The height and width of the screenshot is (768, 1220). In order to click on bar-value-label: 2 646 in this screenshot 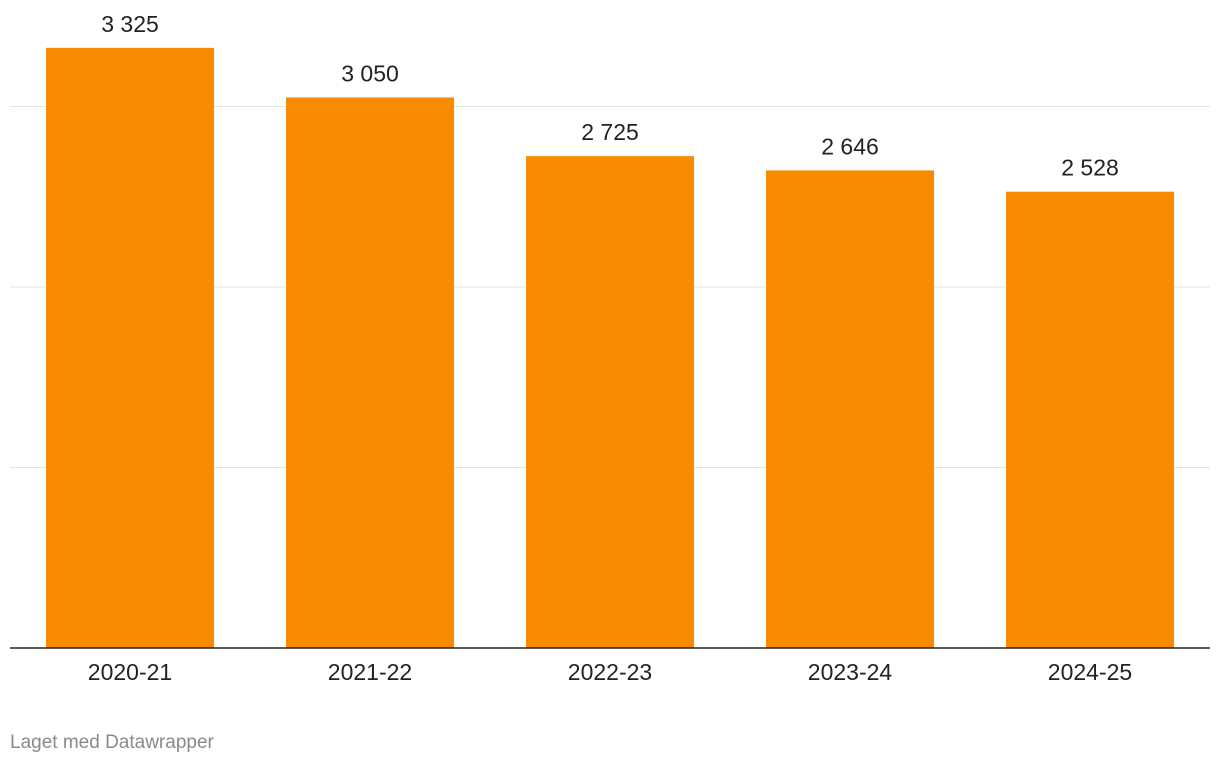, I will do `click(850, 146)`.